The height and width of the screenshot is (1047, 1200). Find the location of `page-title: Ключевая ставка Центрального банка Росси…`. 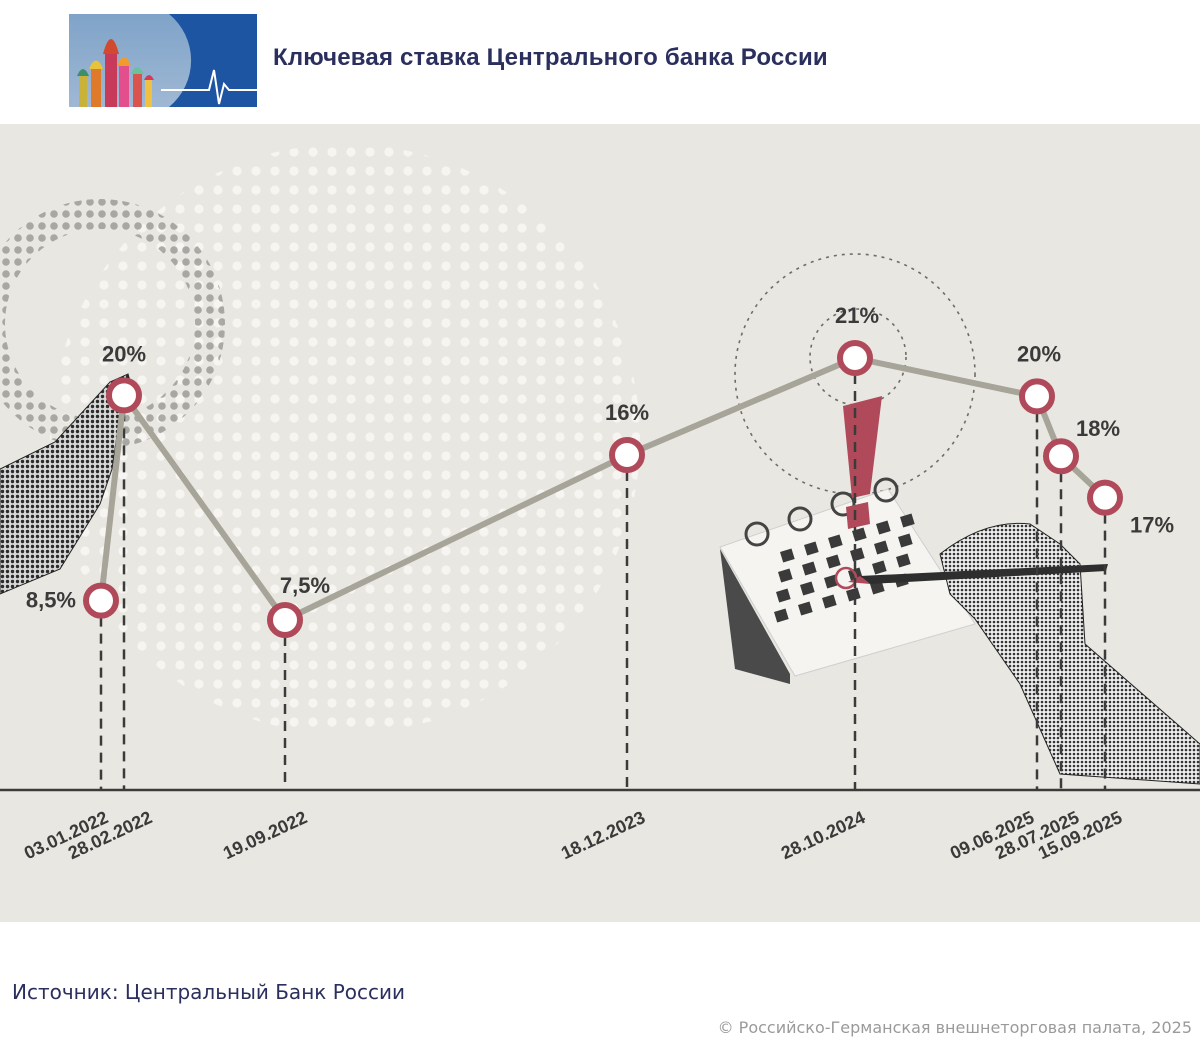

page-title: Ключевая ставка Центрального банка Росси… is located at coordinates (550, 57).